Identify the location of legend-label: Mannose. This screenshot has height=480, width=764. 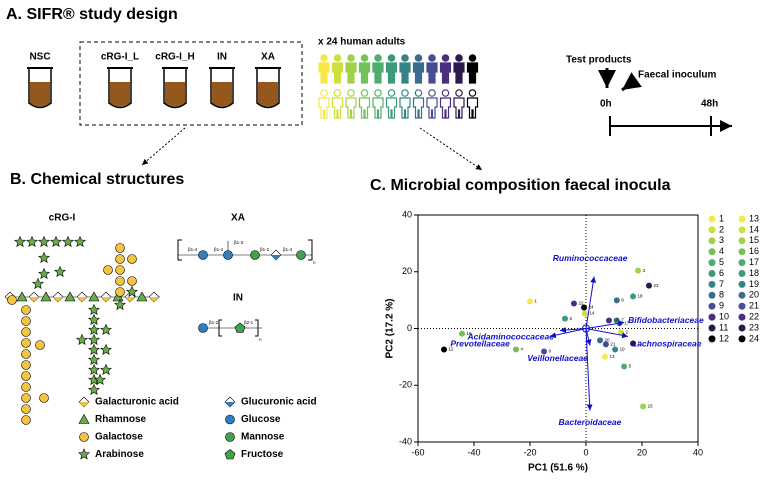
(263, 437).